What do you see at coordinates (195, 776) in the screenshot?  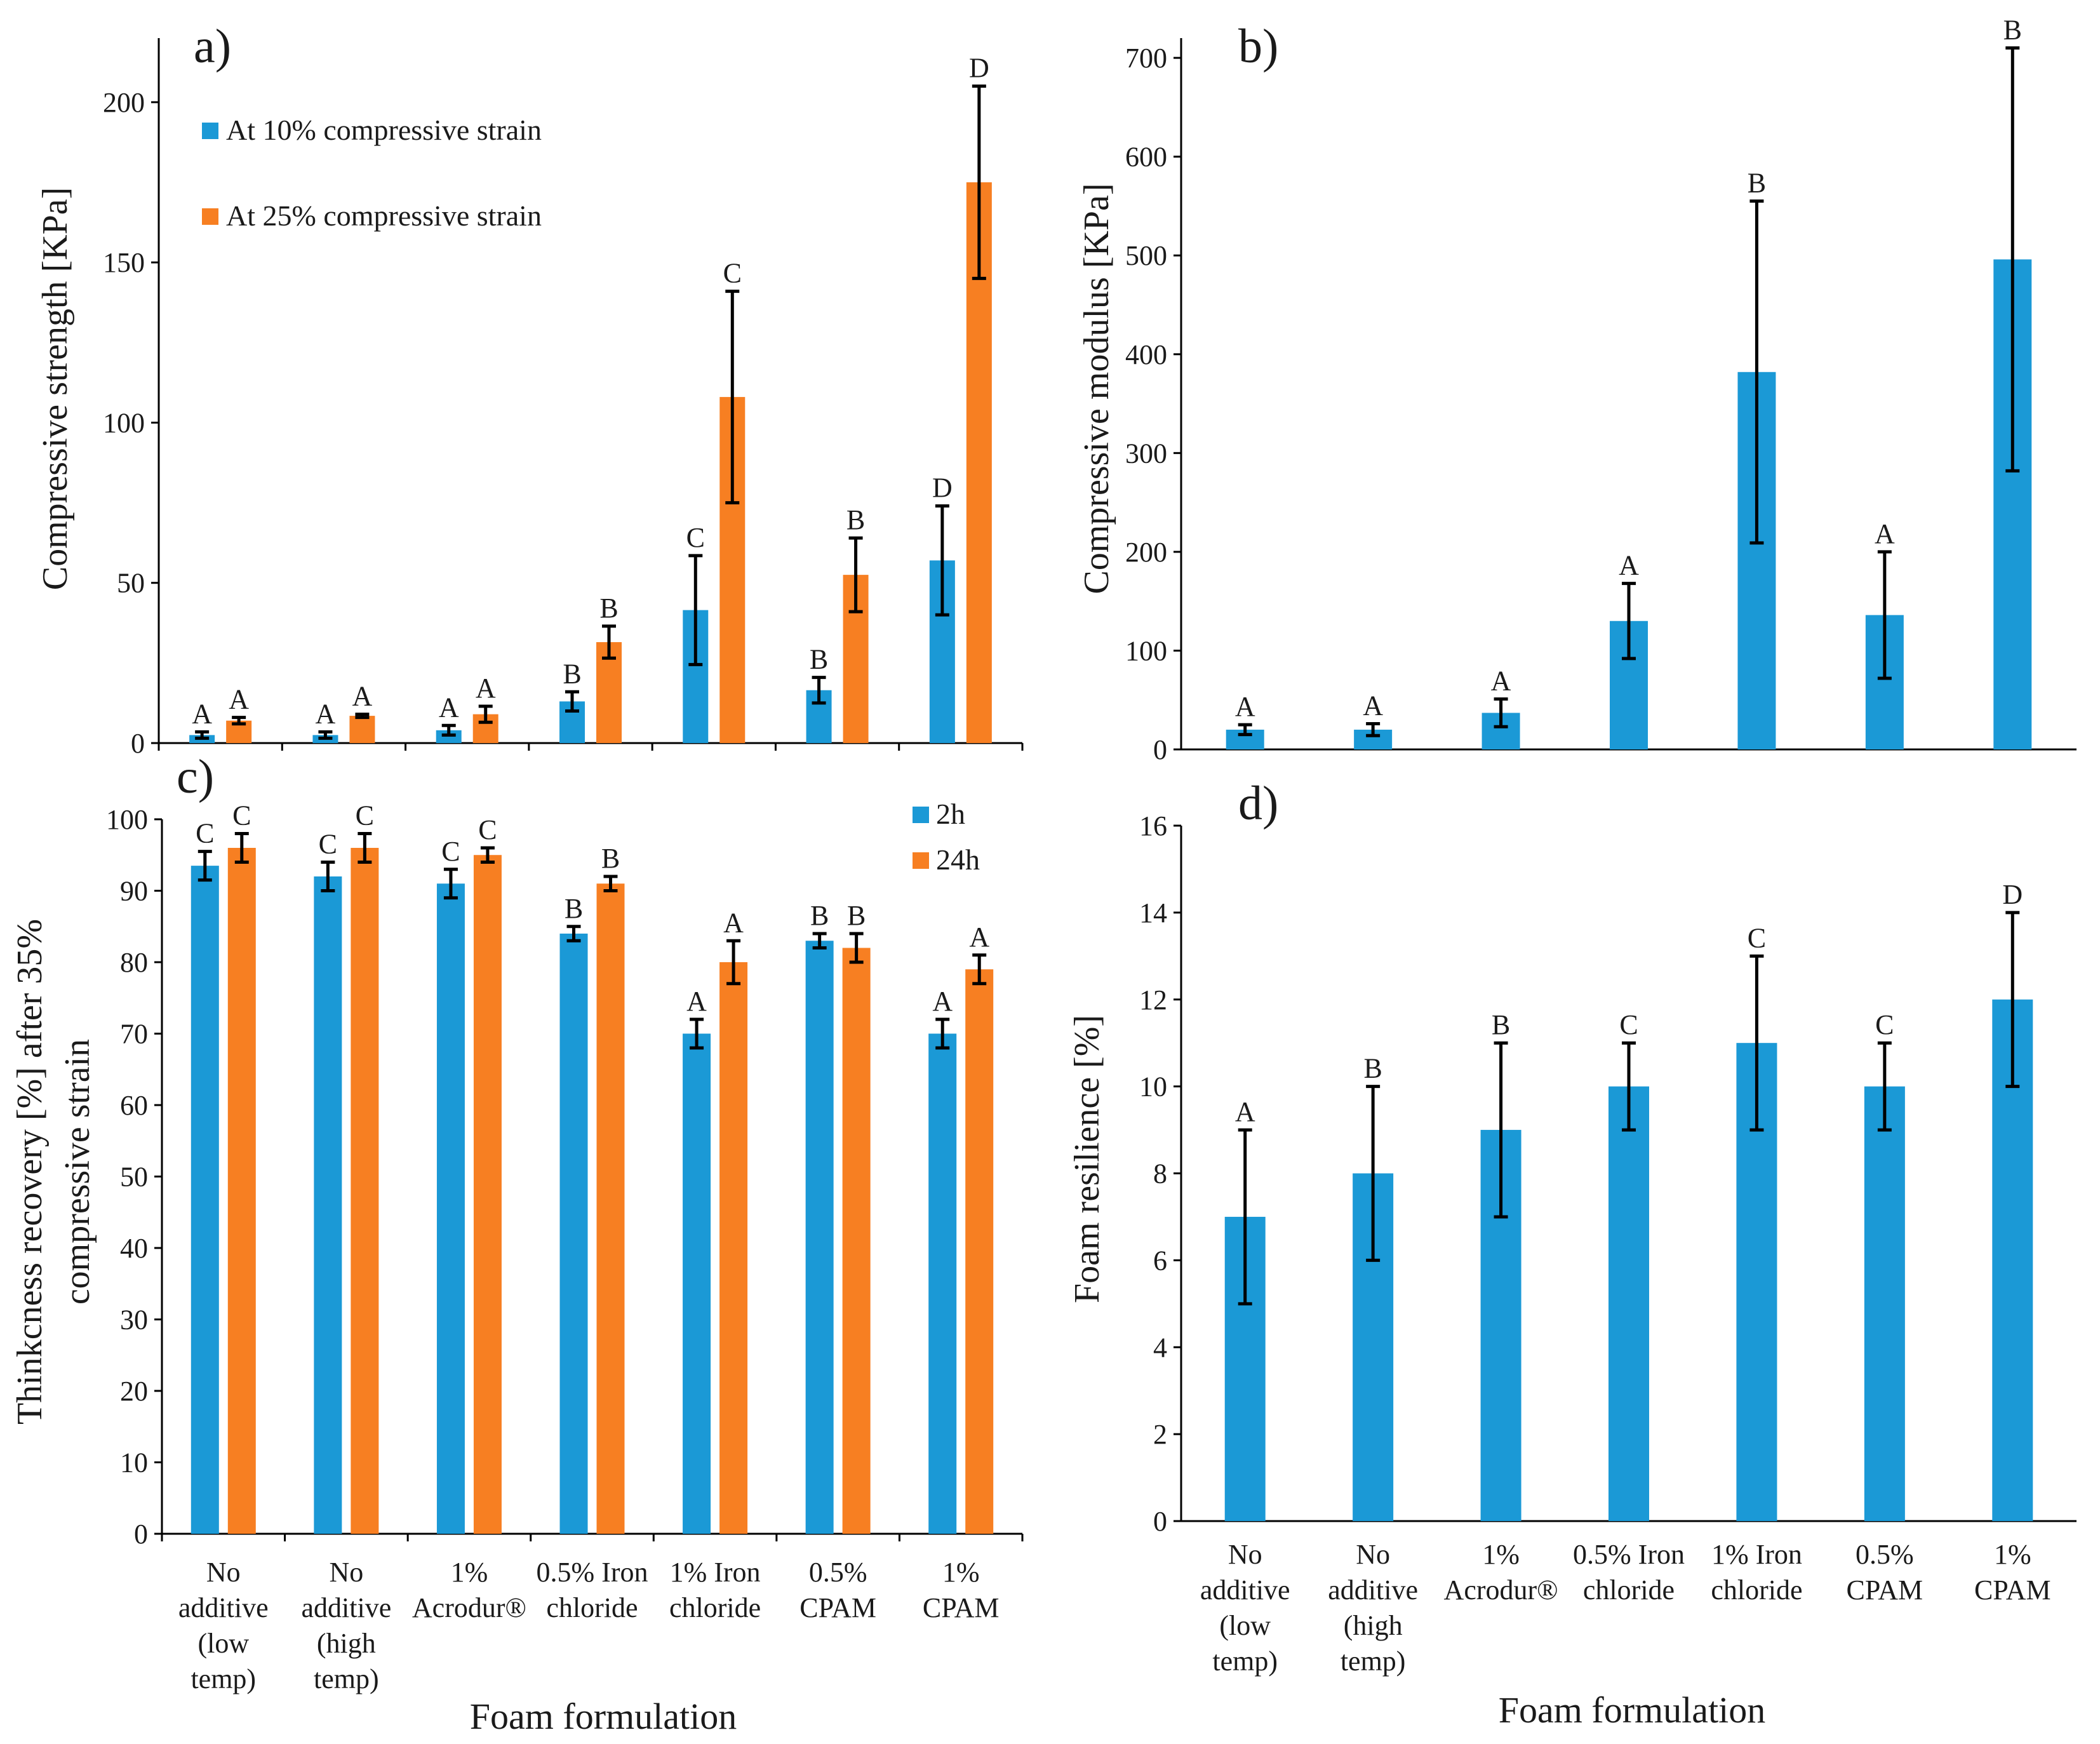 I see `panel-c-label: c)` at bounding box center [195, 776].